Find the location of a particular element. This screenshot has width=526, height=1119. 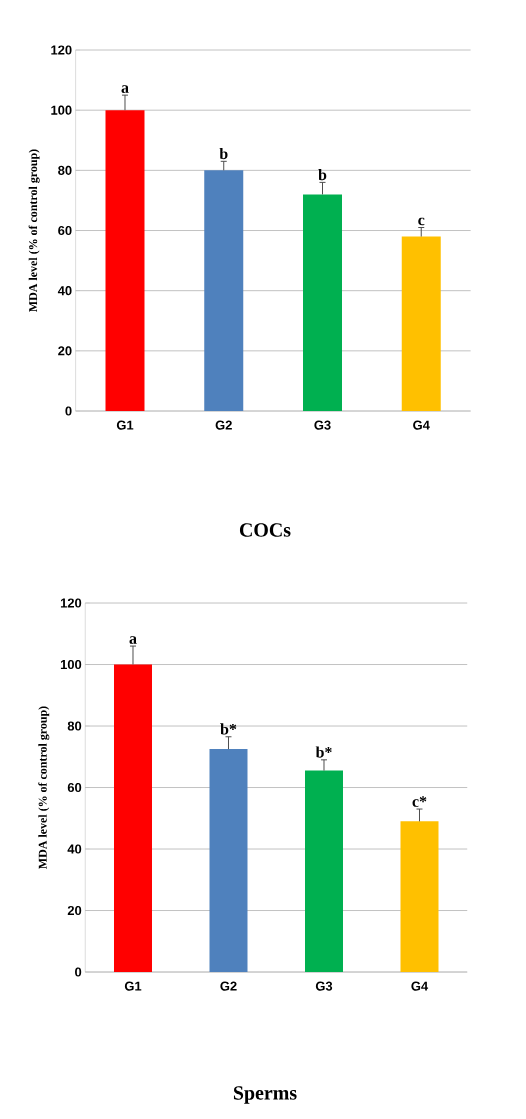

annotation: c is located at coordinates (421, 221).